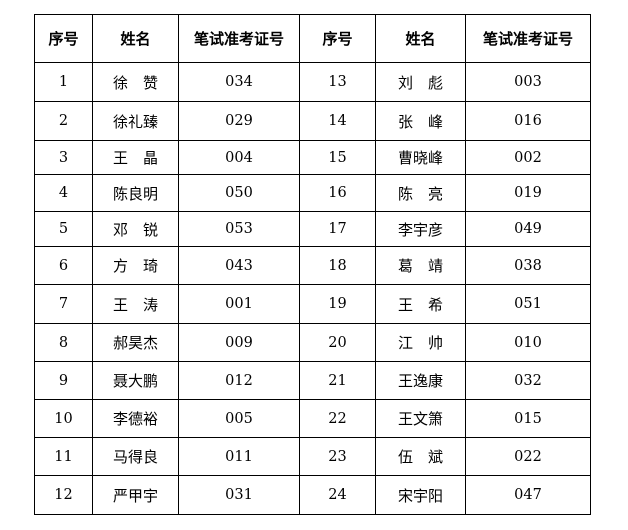  Describe the element at coordinates (135, 193) in the screenshot. I see `cell-name: 陈良明` at that location.